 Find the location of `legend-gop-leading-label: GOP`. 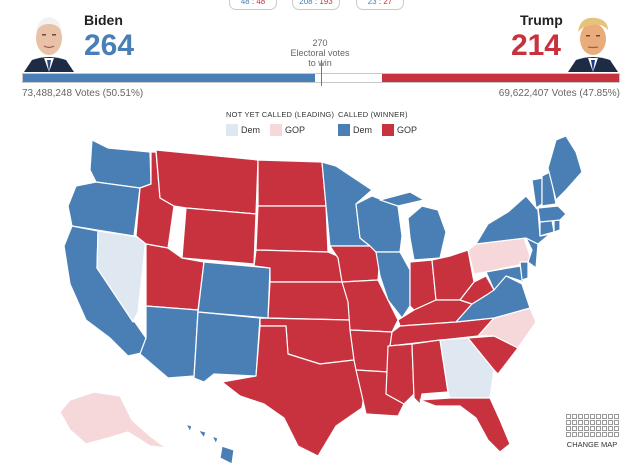

legend-gop-leading-label: GOP is located at coordinates (295, 130).